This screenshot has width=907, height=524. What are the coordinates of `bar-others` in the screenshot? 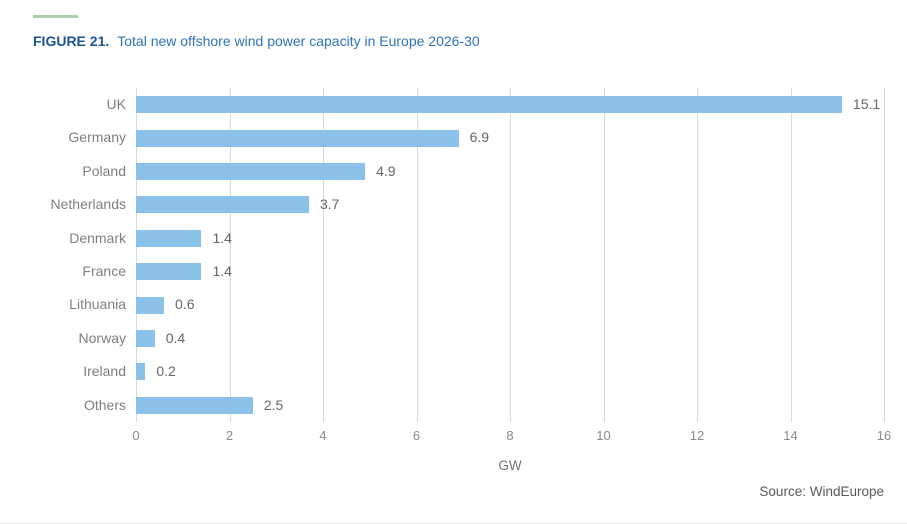 It's located at (194, 405).